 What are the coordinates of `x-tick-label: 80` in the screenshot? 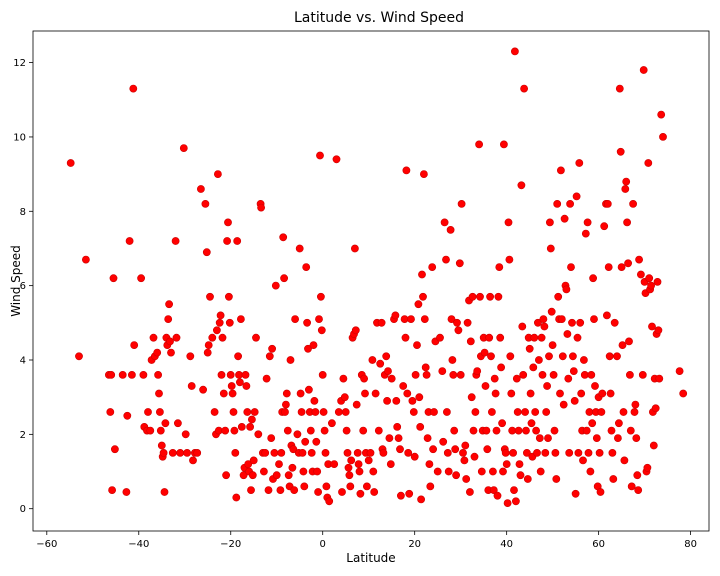 It's located at (690, 544).